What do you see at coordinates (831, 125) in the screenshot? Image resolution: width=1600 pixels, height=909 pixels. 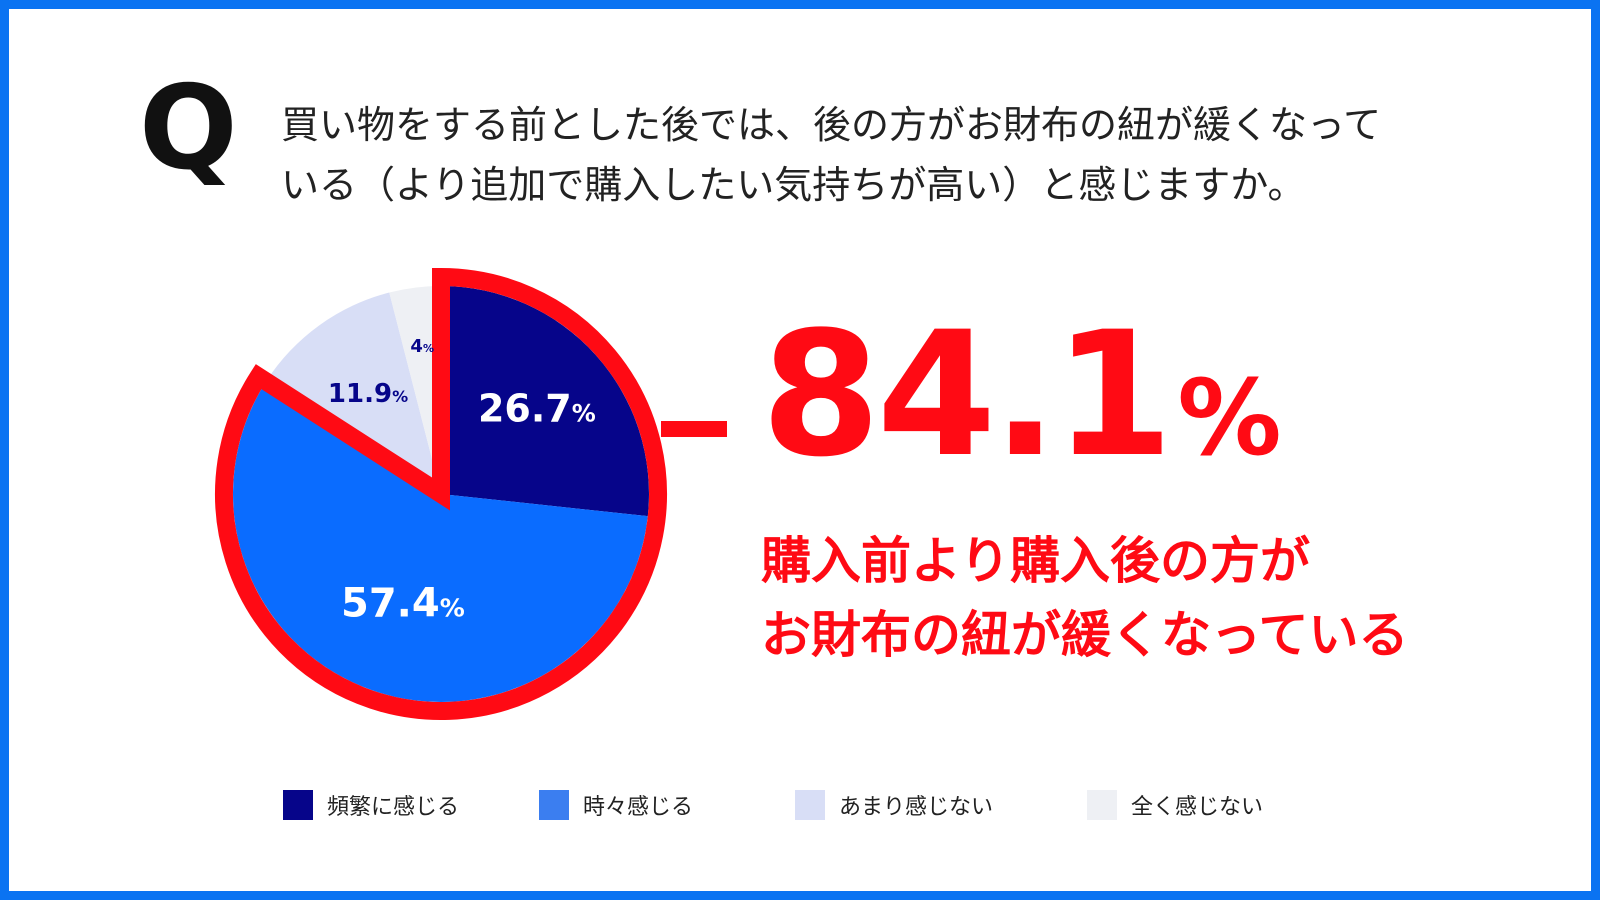 I see `question-line-1: 買い物をする前とした後では、後の方がお財布の紐が緩くなって` at bounding box center [831, 125].